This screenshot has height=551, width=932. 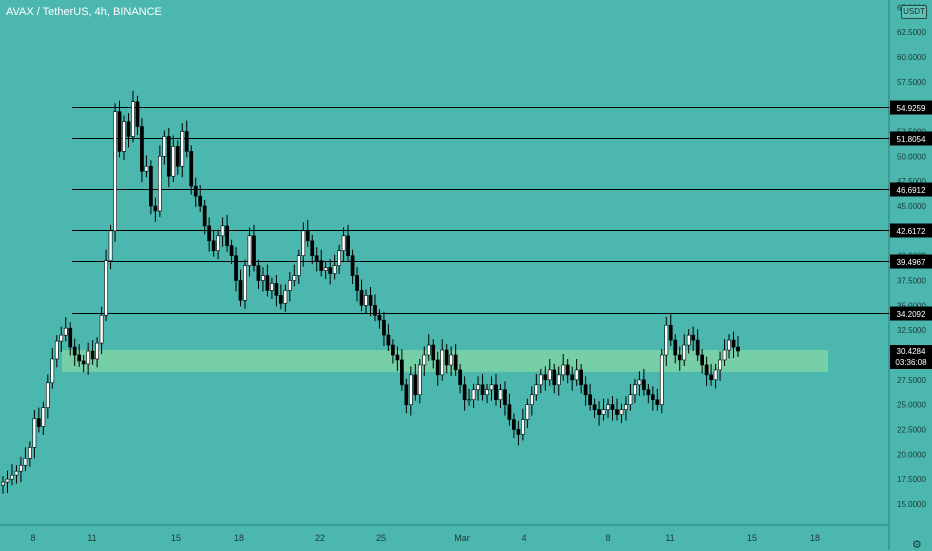 I want to click on x-tick-label: 4, so click(x=523, y=538).